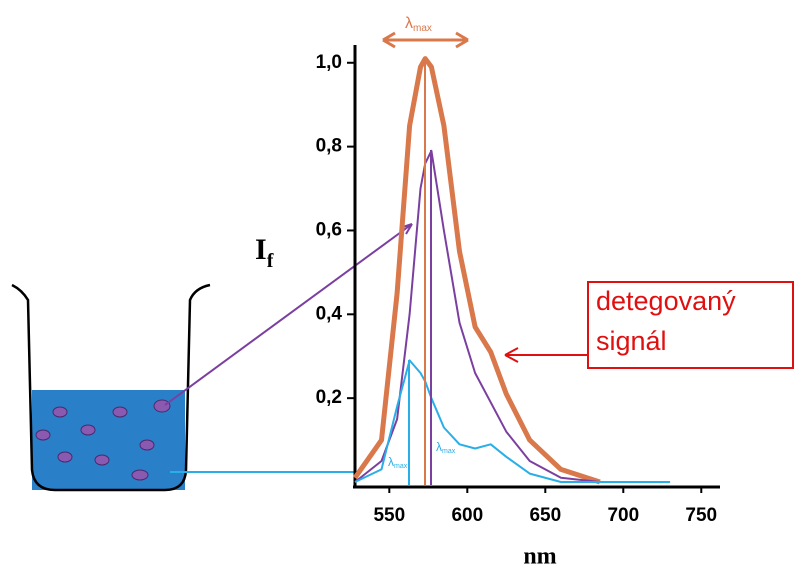  I want to click on signal-arrow, so click(546, 355).